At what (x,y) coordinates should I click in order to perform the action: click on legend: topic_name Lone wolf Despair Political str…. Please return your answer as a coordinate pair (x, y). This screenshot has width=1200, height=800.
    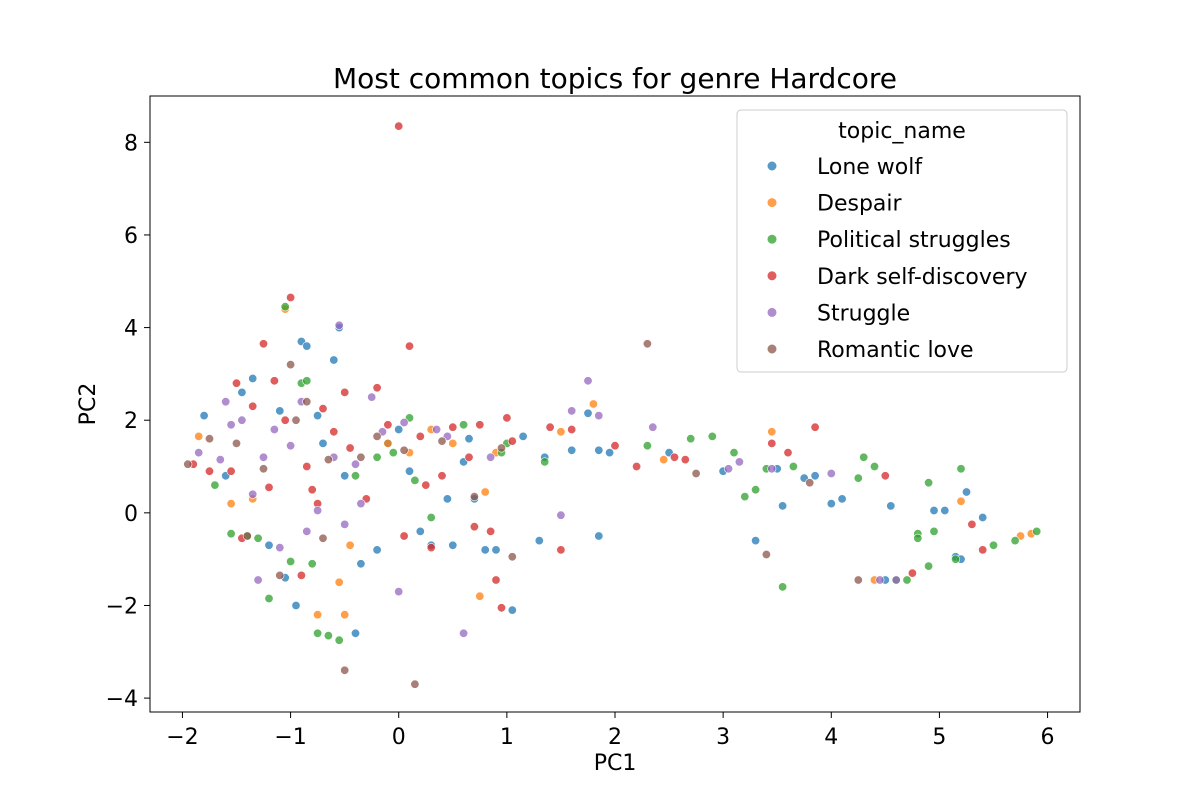
    Looking at the image, I should click on (902, 241).